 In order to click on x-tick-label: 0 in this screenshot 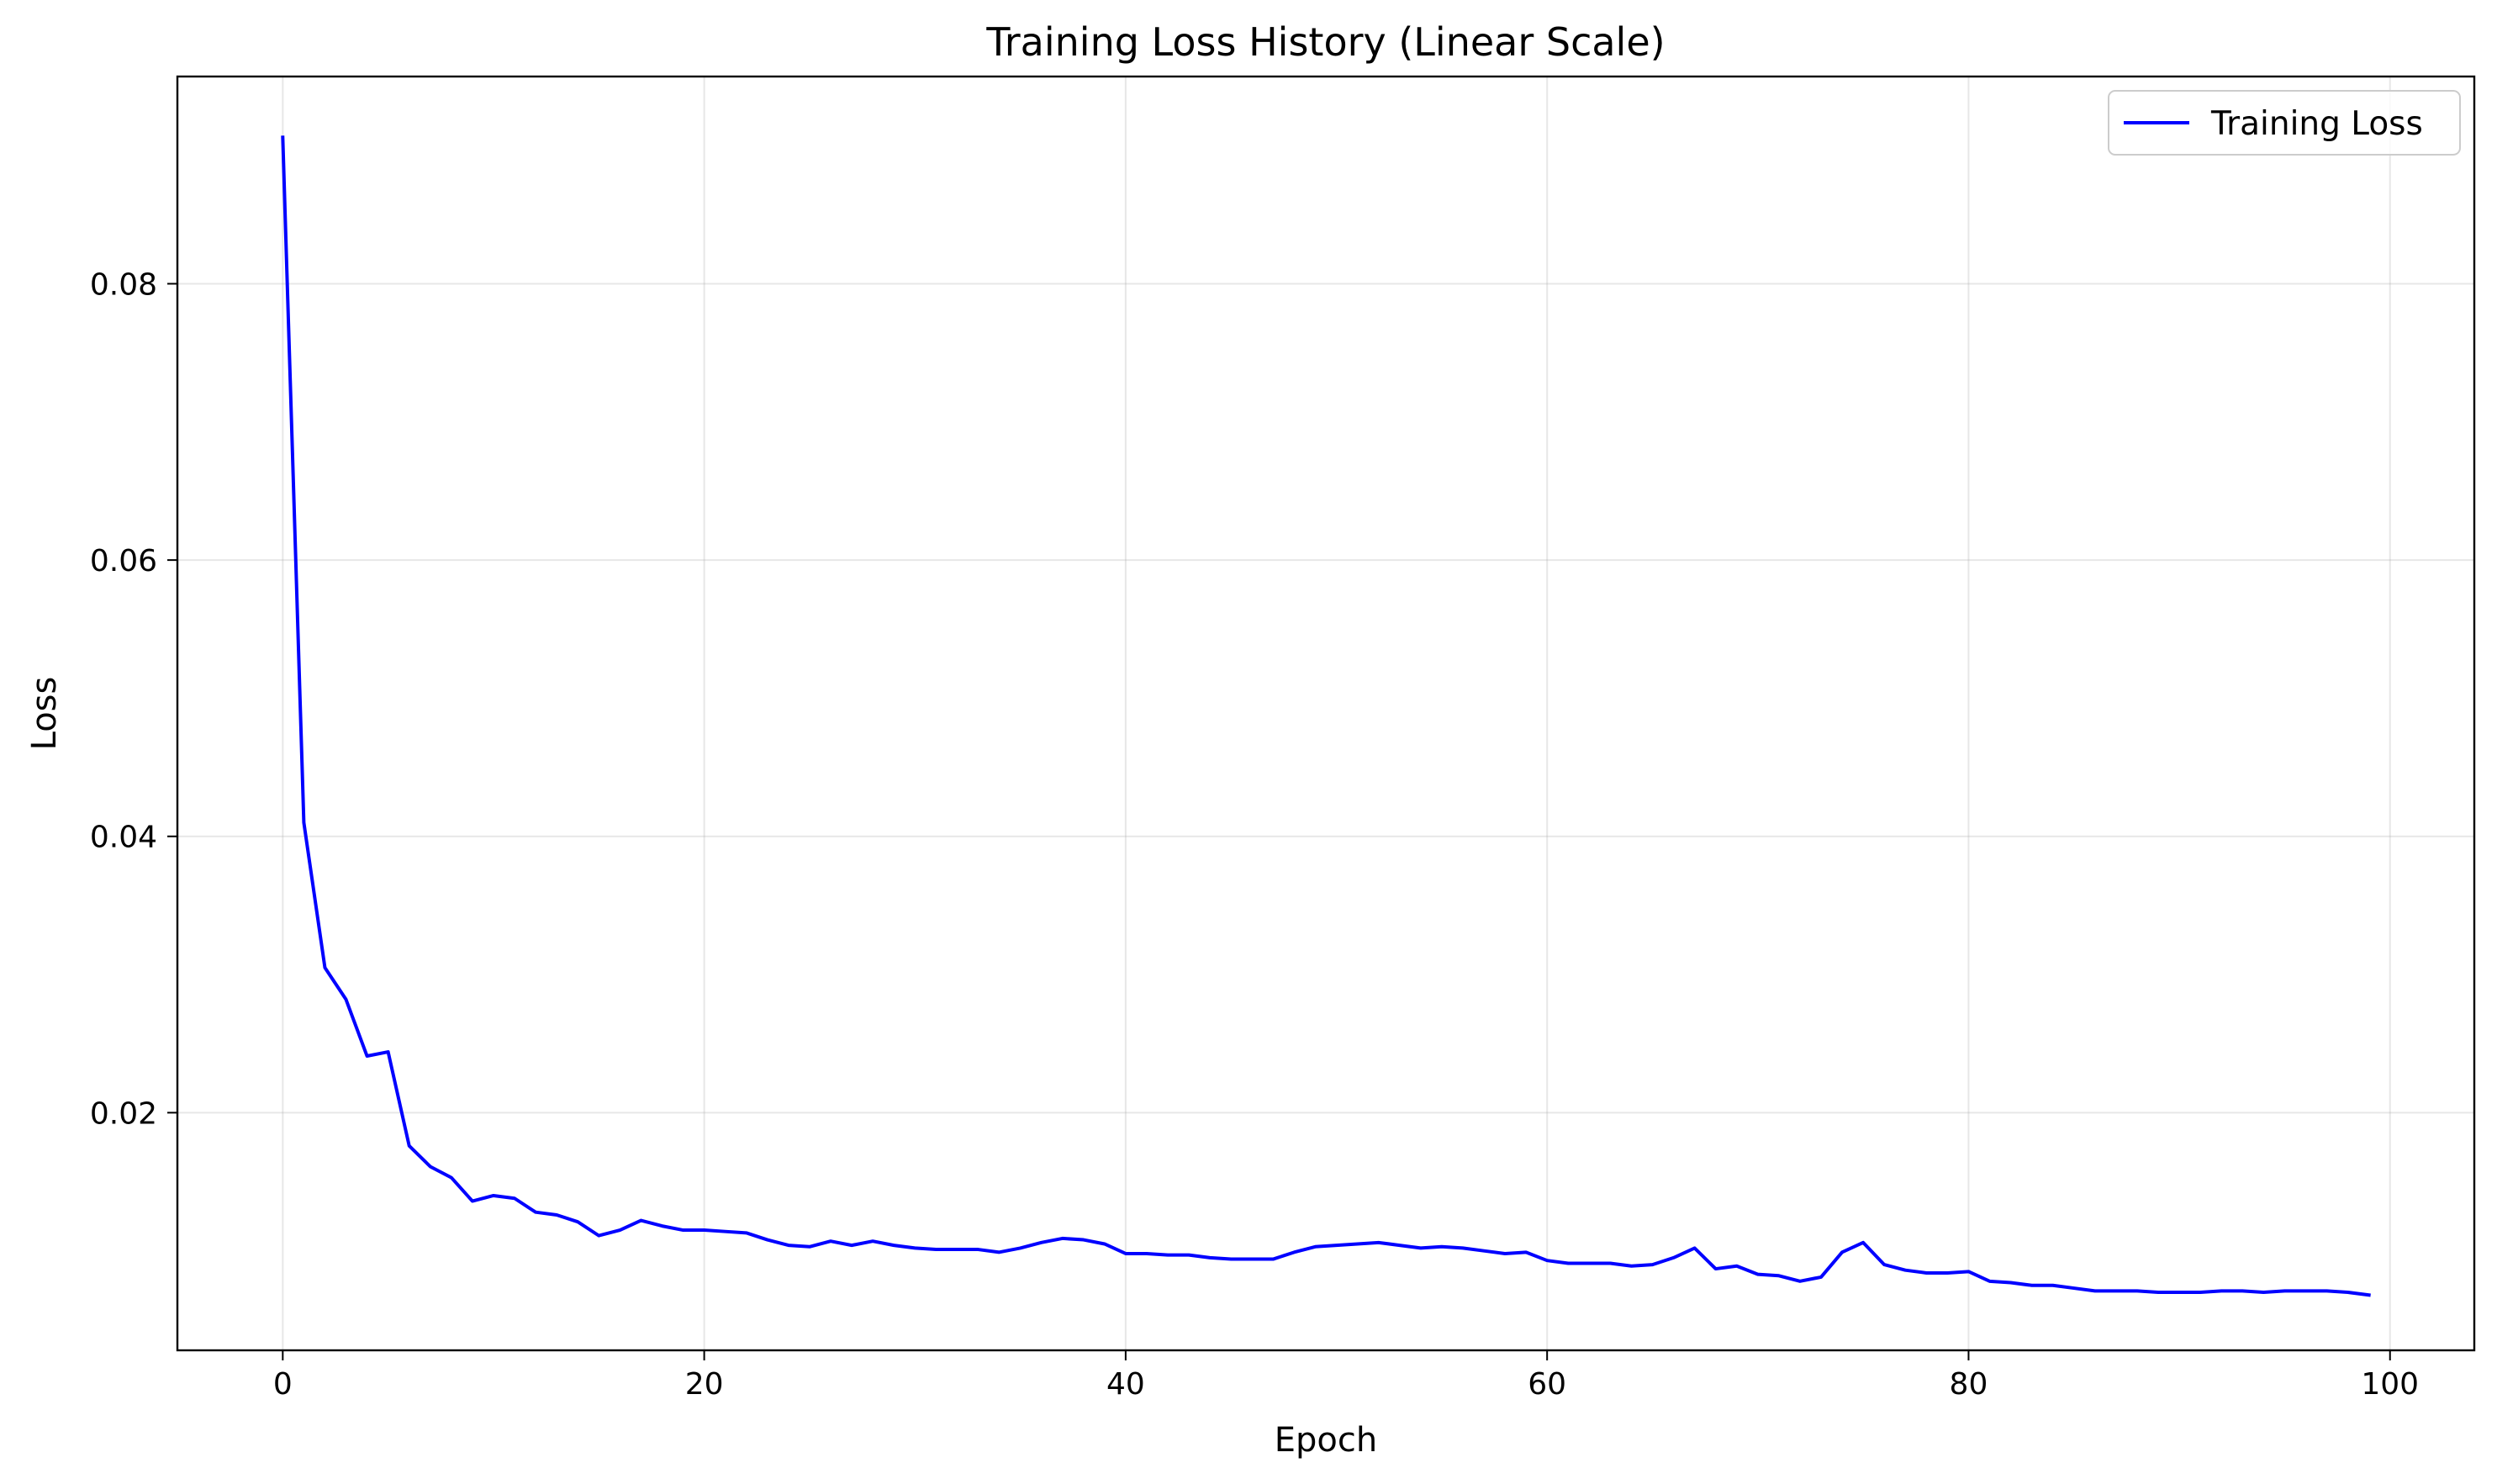, I will do `click(283, 1384)`.